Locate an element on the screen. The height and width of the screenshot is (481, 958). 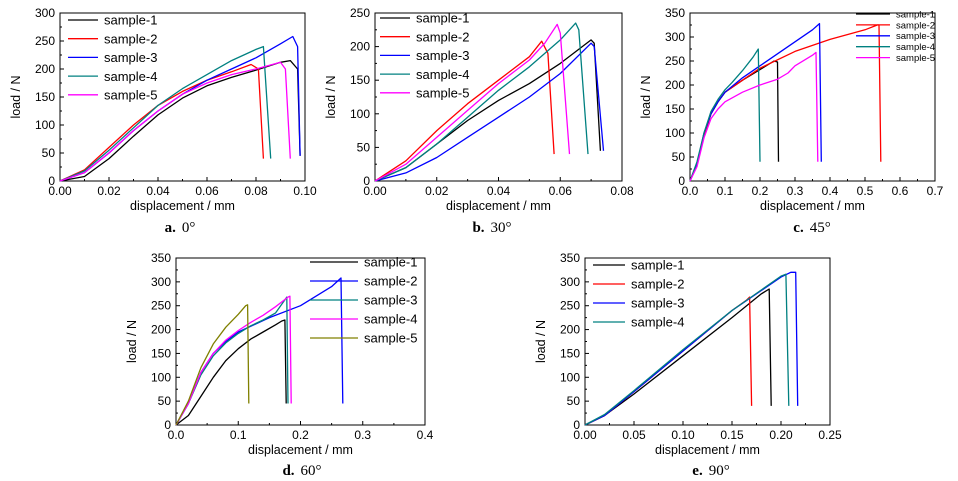
caption-angle: 30° is located at coordinates (501, 228).